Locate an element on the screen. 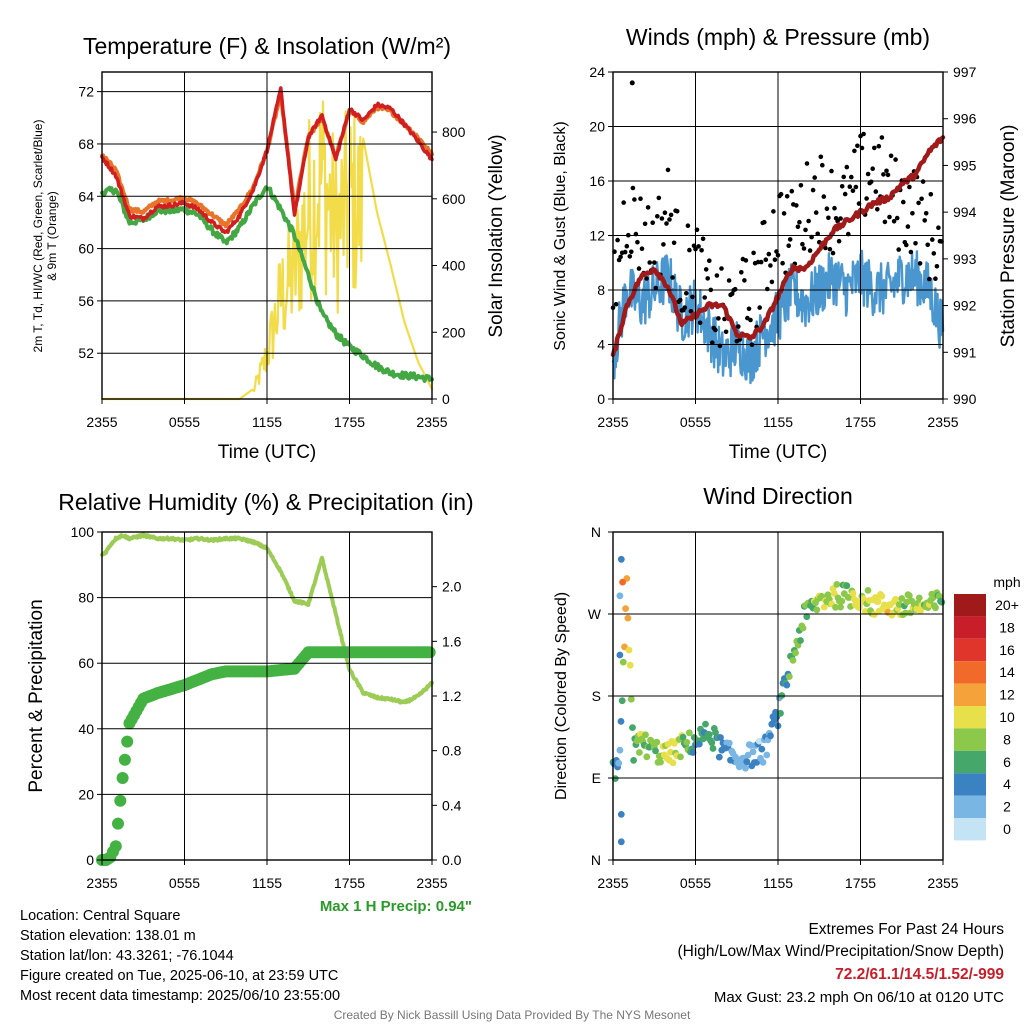 The width and height of the screenshot is (1024, 1024). temperature-ylabel-line2: & 9m T (Orange) is located at coordinates (52, 236).